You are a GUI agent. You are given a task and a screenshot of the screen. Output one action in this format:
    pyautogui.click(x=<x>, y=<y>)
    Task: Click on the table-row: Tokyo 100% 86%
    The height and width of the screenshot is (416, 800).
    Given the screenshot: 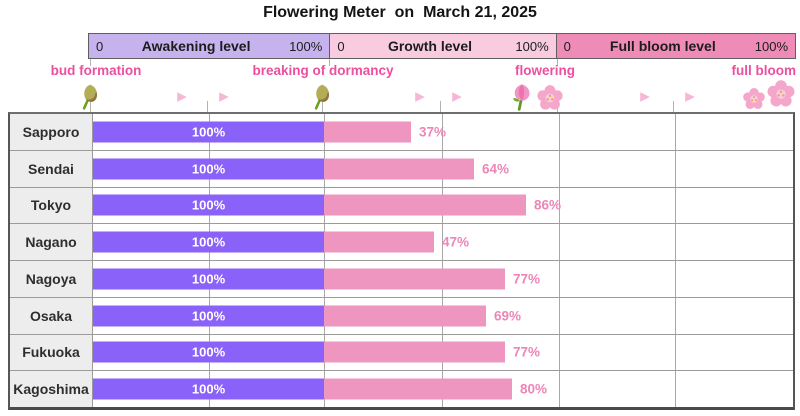 What is the action you would take?
    pyautogui.click(x=401, y=206)
    